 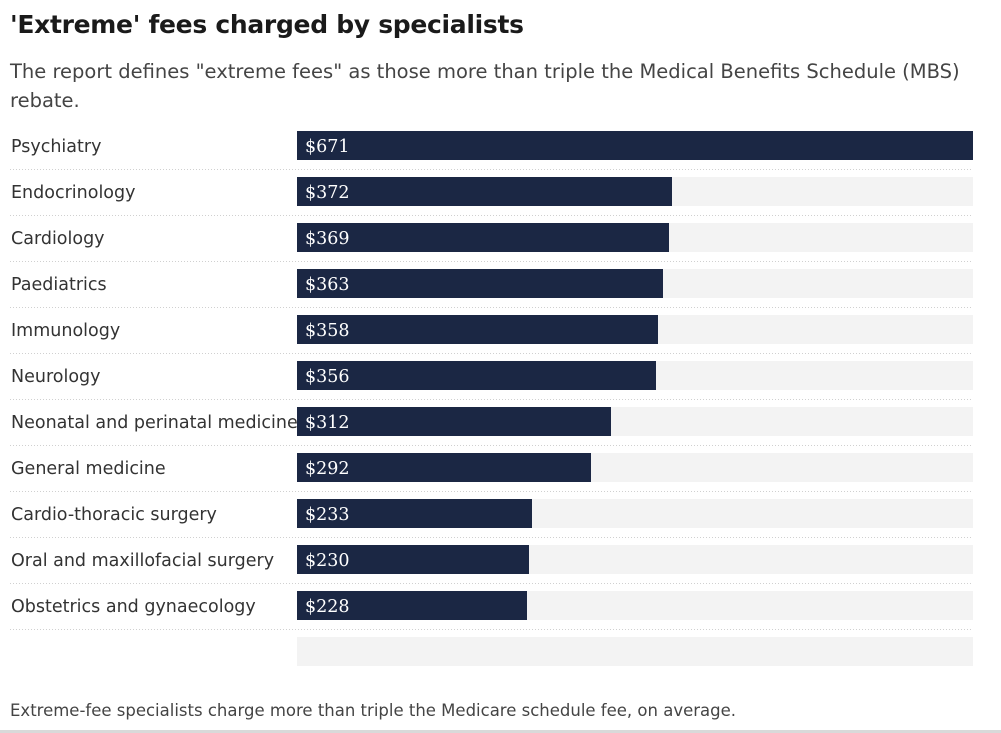 What do you see at coordinates (327, 193) in the screenshot?
I see `value-label: $372` at bounding box center [327, 193].